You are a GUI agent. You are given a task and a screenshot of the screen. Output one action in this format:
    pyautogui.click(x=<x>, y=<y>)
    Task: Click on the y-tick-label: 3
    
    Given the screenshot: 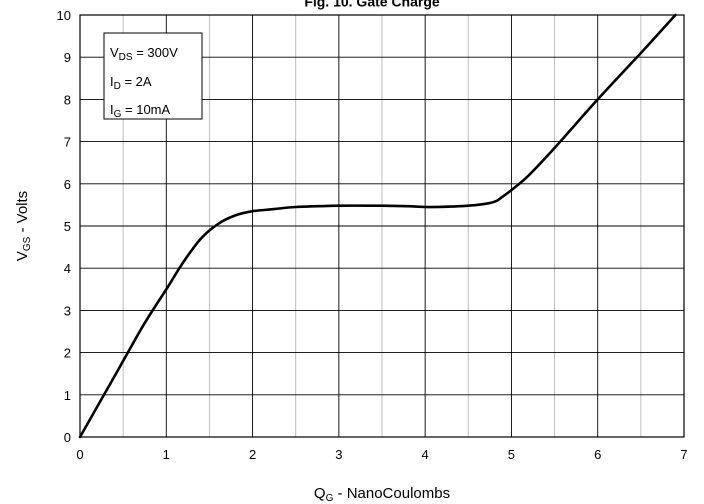 What is the action you would take?
    pyautogui.click(x=67, y=310)
    